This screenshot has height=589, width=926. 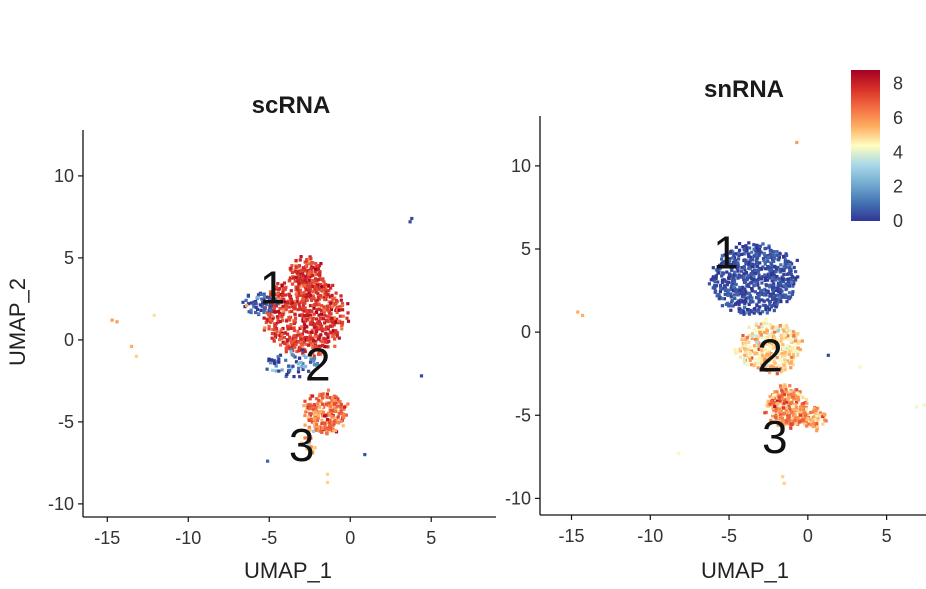 What do you see at coordinates (302, 445) in the screenshot?
I see `scrna-cluster-label: 3` at bounding box center [302, 445].